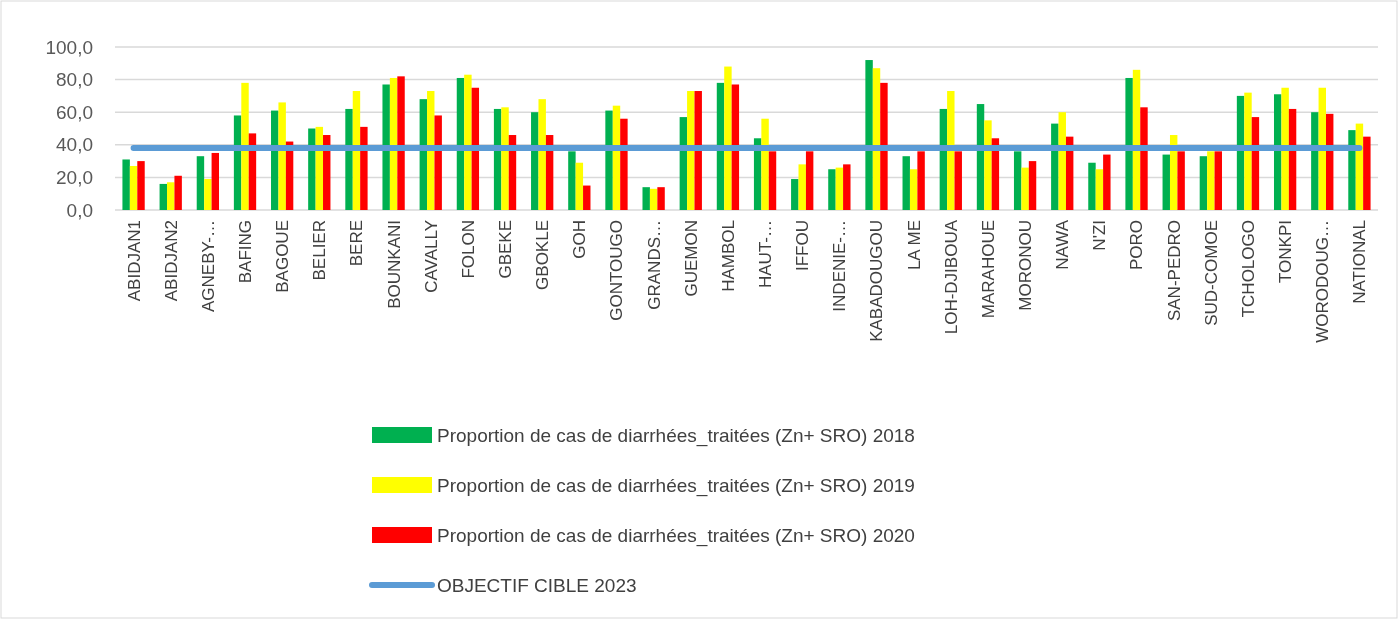  What do you see at coordinates (988, 269) in the screenshot?
I see `x-tick-label: MARAHOUE` at bounding box center [988, 269].